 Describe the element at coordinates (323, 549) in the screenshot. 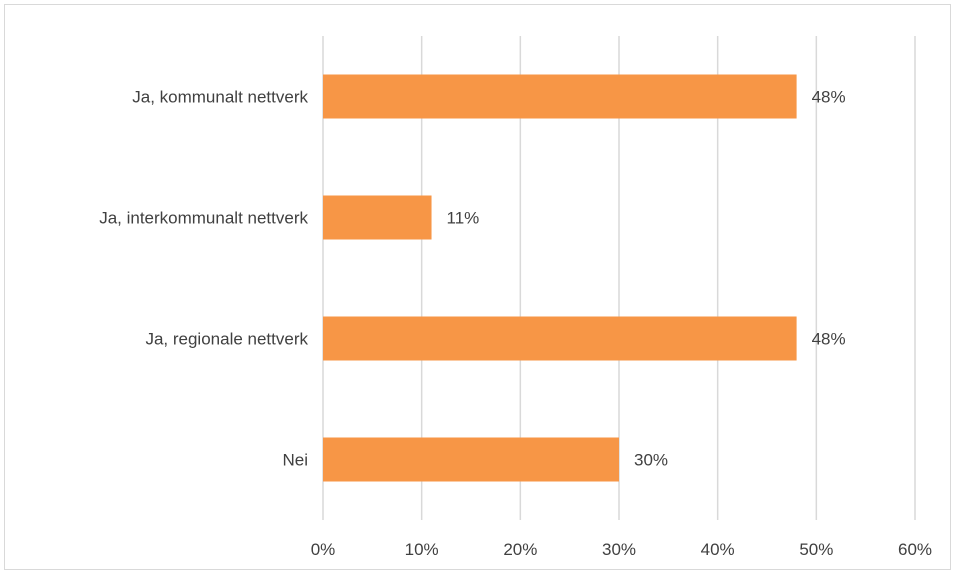

I see `x-tick-label: 0%` at that location.